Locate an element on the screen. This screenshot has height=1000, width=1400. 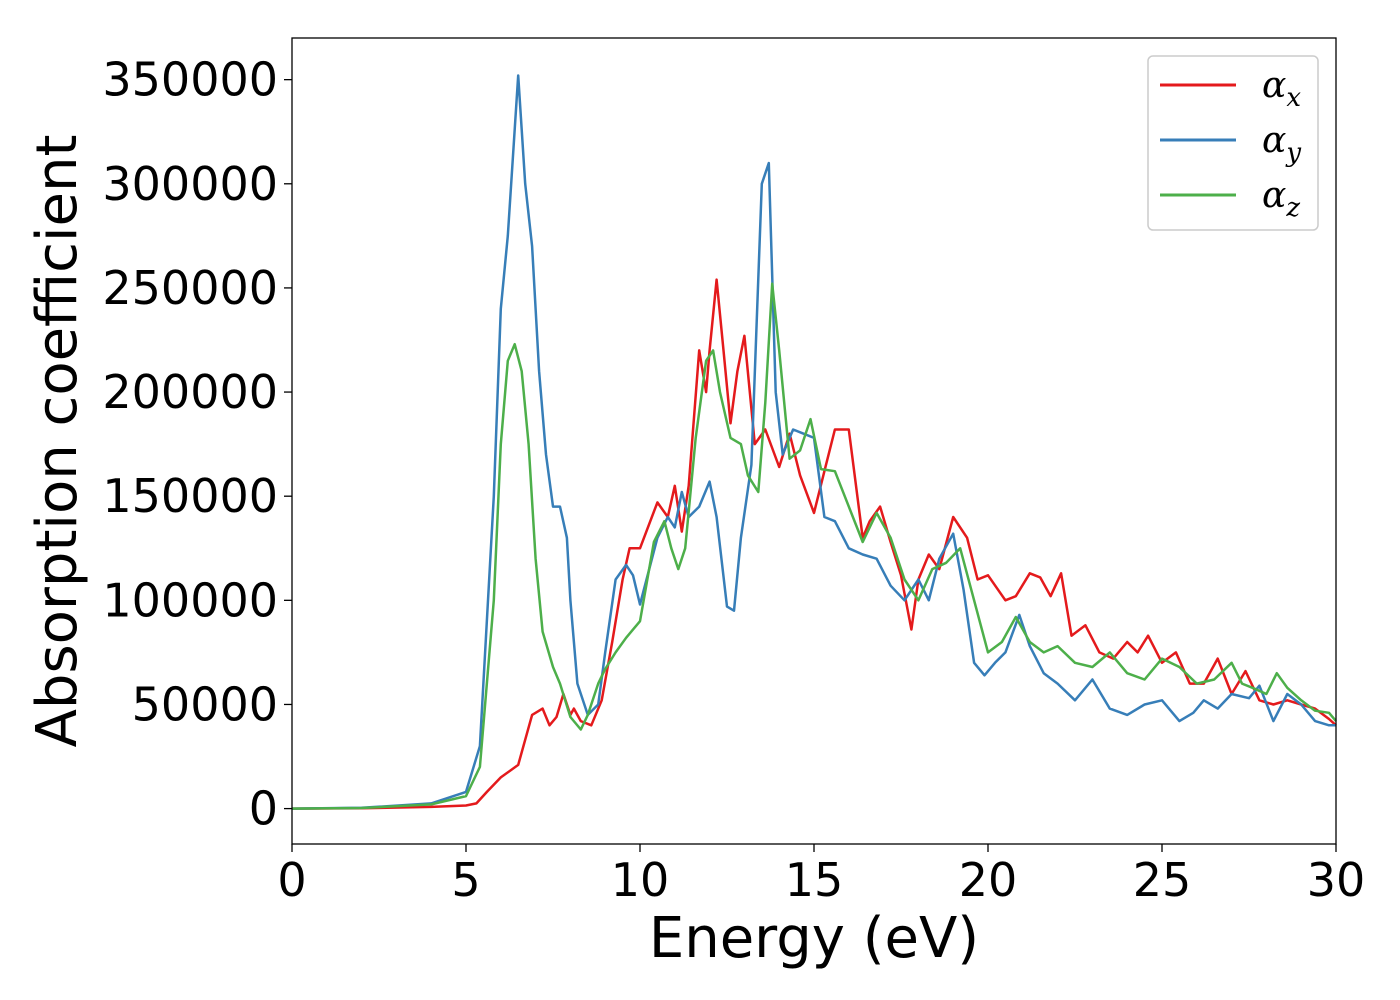
legend-subscript: y is located at coordinates (1293, 153).